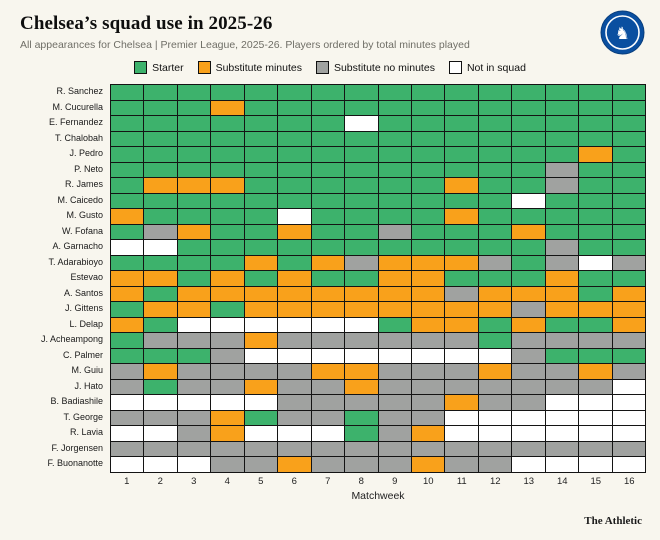  What do you see at coordinates (141, 67) in the screenshot?
I see `starter-swatch` at bounding box center [141, 67].